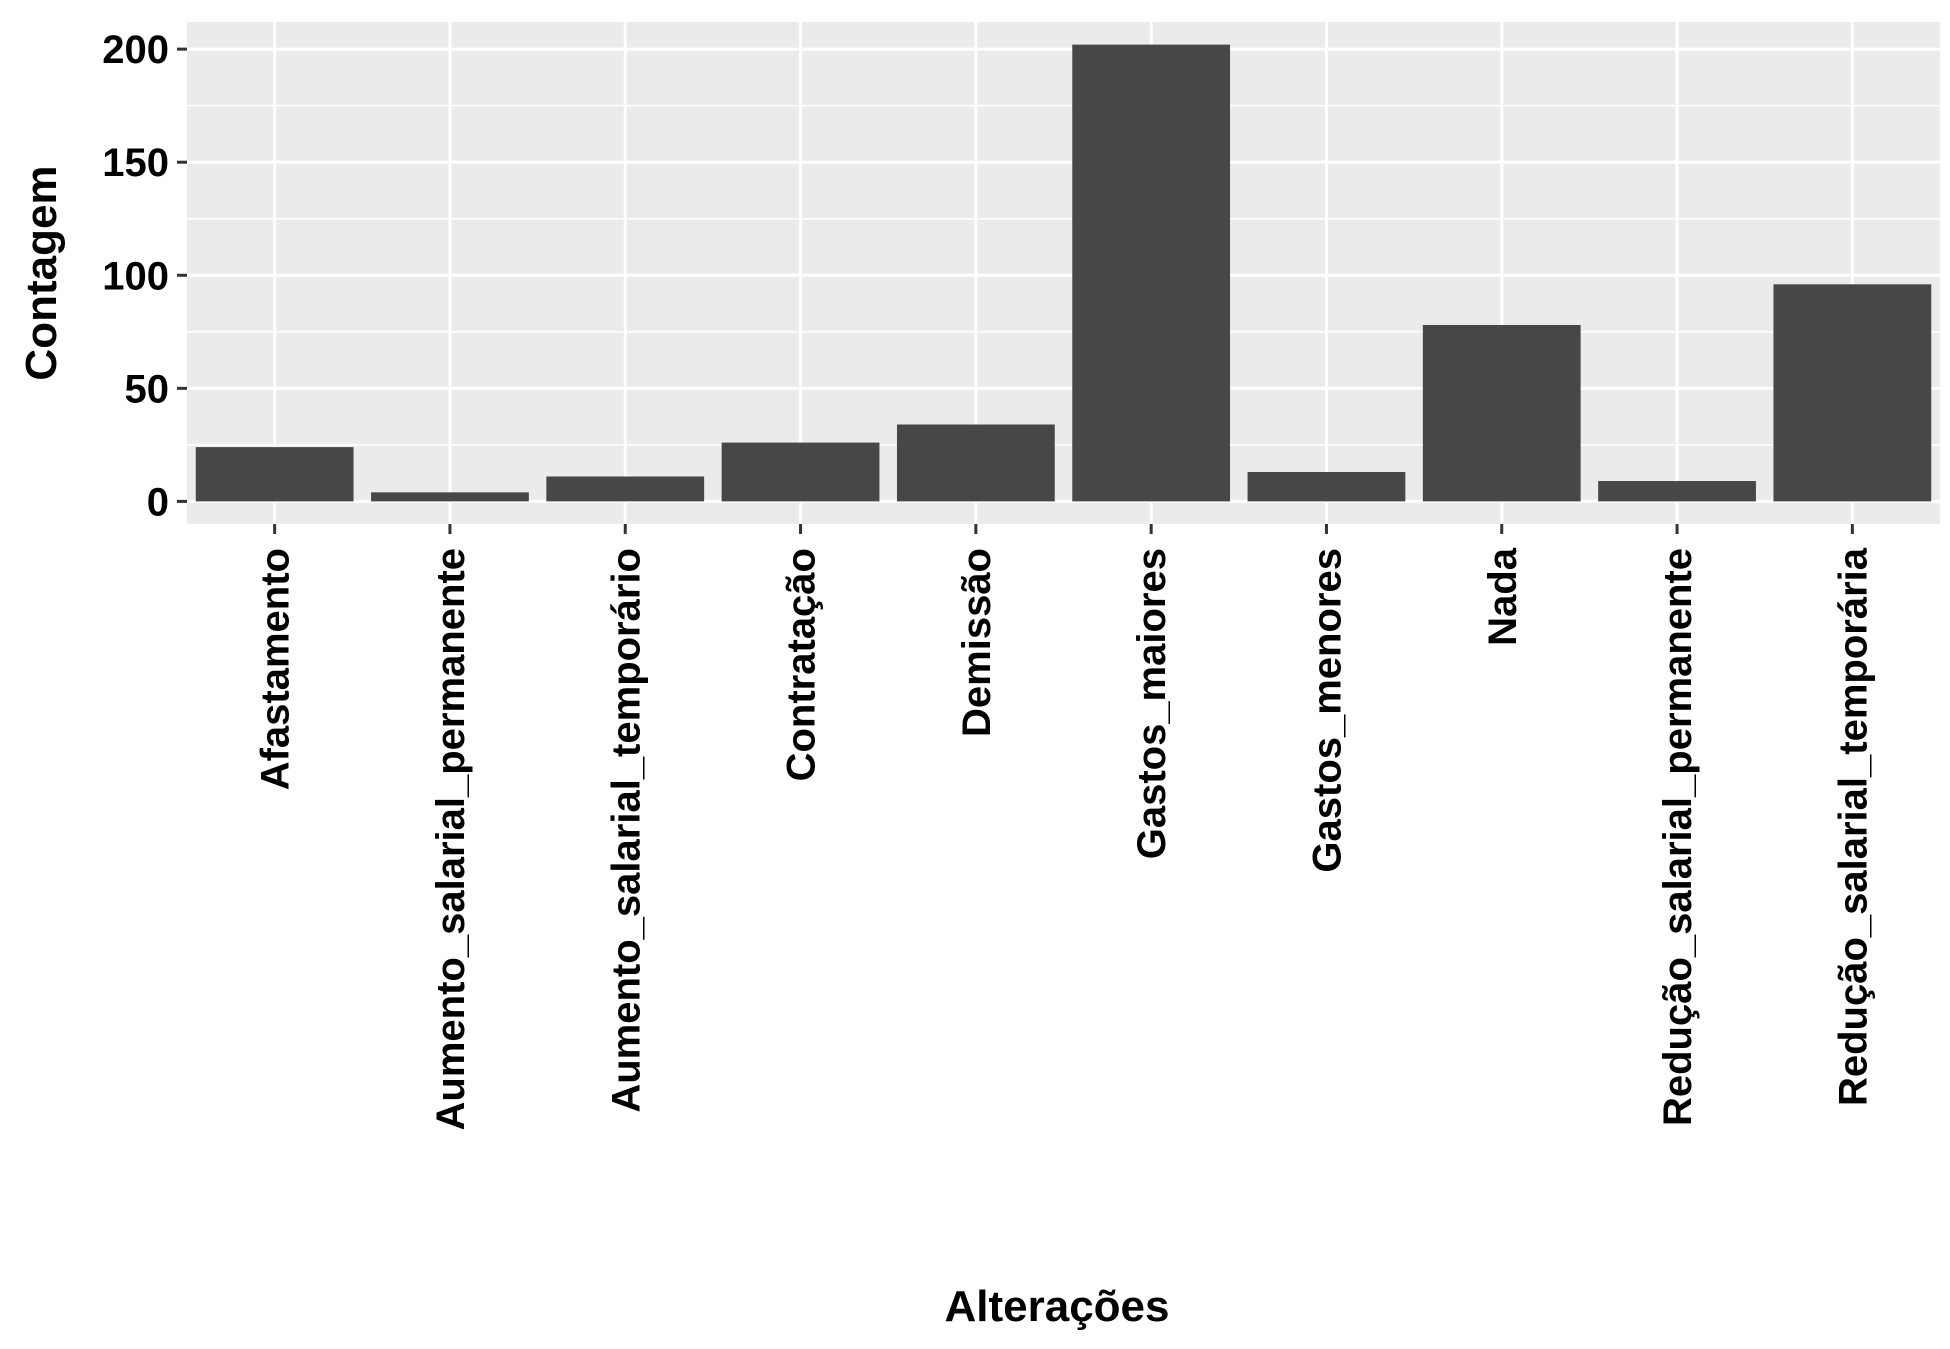  Describe the element at coordinates (135, 276) in the screenshot. I see `y-tick-label: 100` at that location.